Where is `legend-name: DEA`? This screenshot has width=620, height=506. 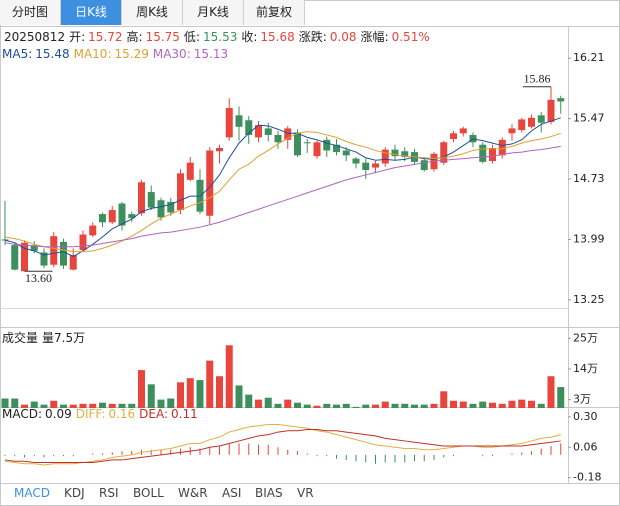 legend-name: DEA is located at coordinates (153, 414).